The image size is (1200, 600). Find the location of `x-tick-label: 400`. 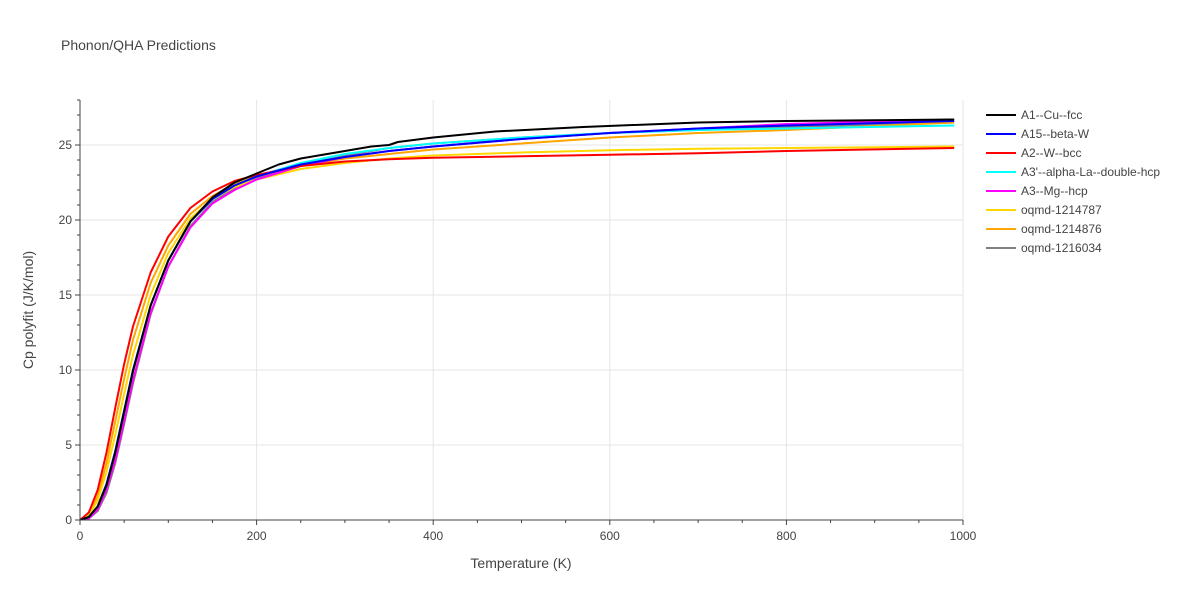

x-tick-label: 400 is located at coordinates (433, 536).